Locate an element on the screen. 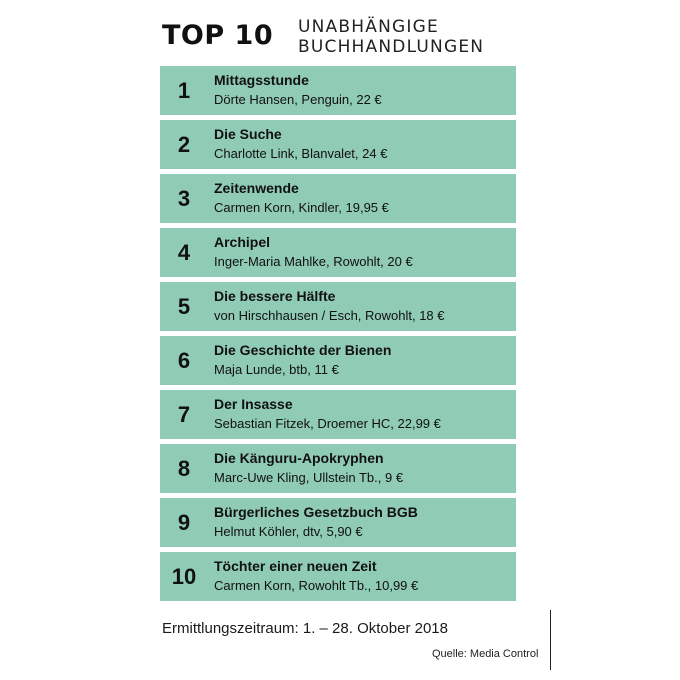 Image resolution: width=680 pixels, height=680 pixels. book-meta: Dörte Hansen, Penguin, 22 € is located at coordinates (298, 99).